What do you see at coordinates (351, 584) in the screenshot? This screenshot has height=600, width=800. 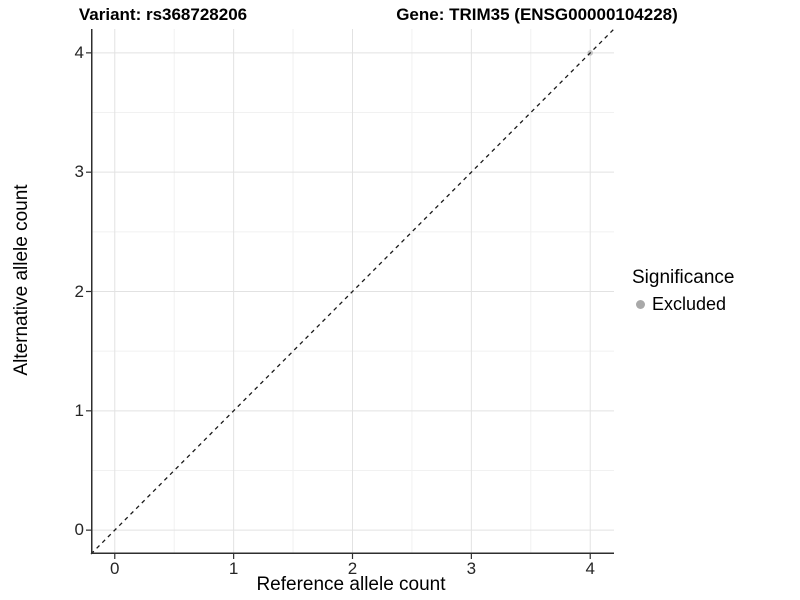 I see `x-axis-title: Reference allele count` at bounding box center [351, 584].